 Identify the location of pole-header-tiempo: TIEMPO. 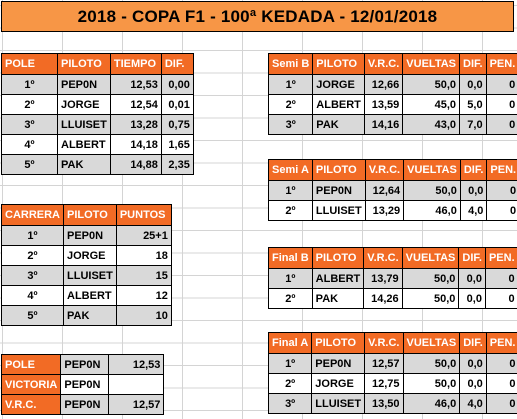
(135, 64).